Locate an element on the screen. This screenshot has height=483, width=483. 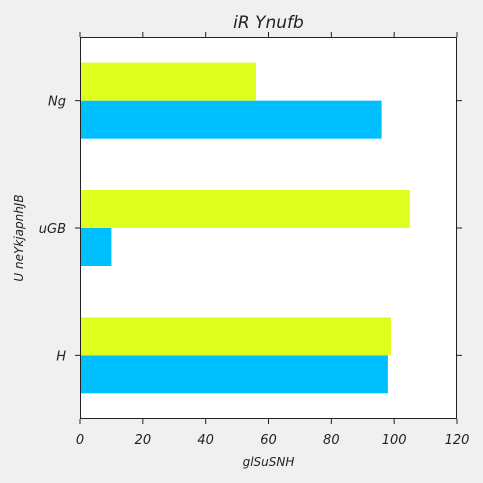
x-tick-label: 0 is located at coordinates (80, 440).